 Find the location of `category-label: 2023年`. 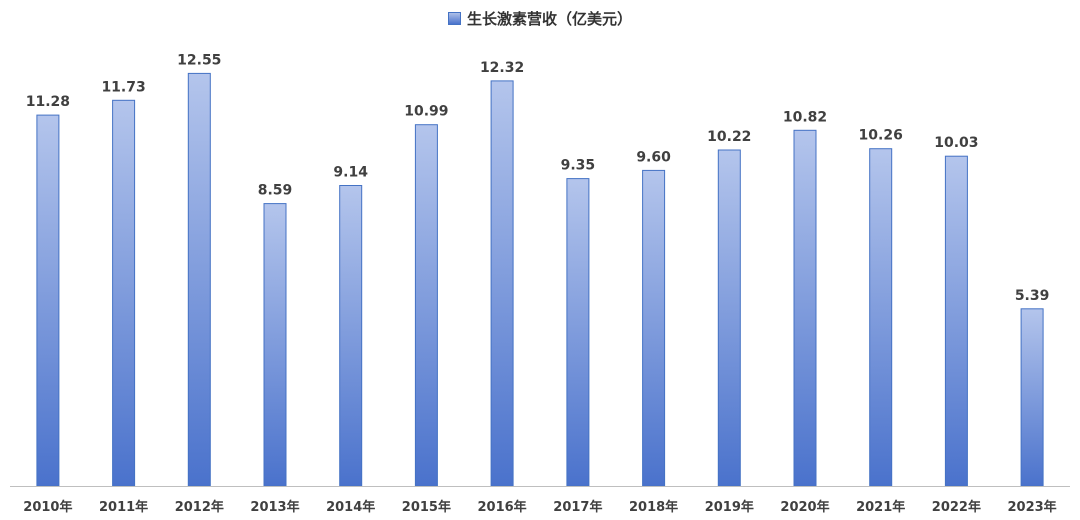

category-label: 2023年 is located at coordinates (1032, 507).